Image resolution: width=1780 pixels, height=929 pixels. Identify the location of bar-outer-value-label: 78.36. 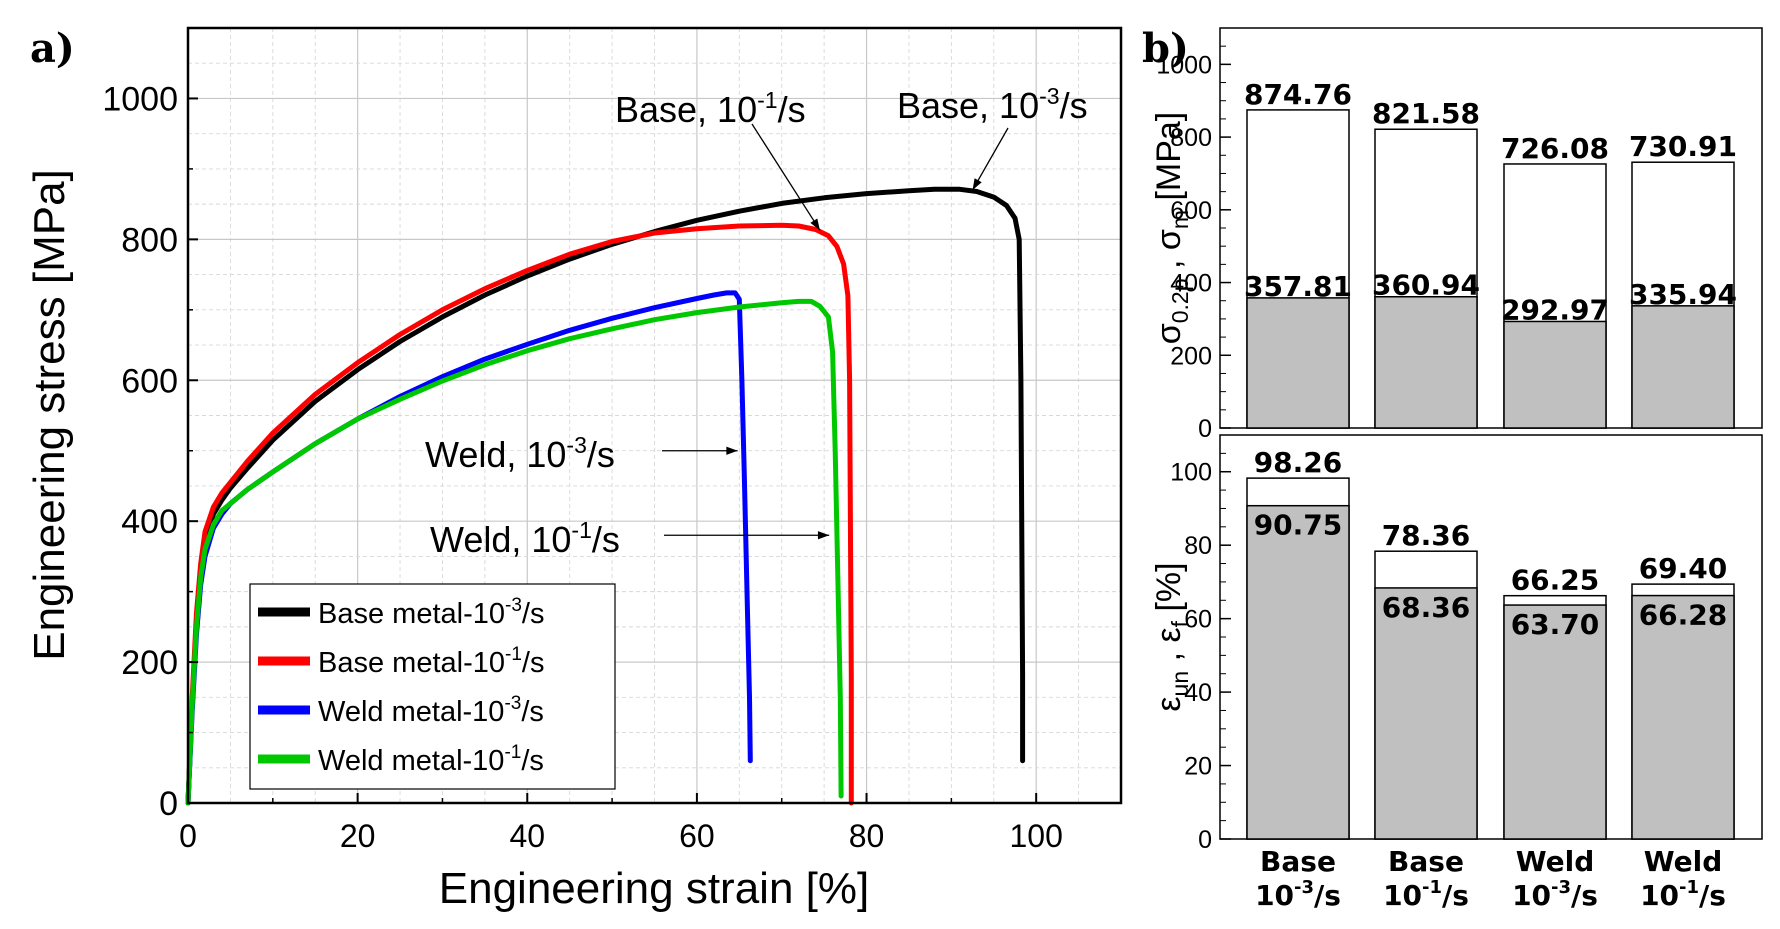
(1426, 535).